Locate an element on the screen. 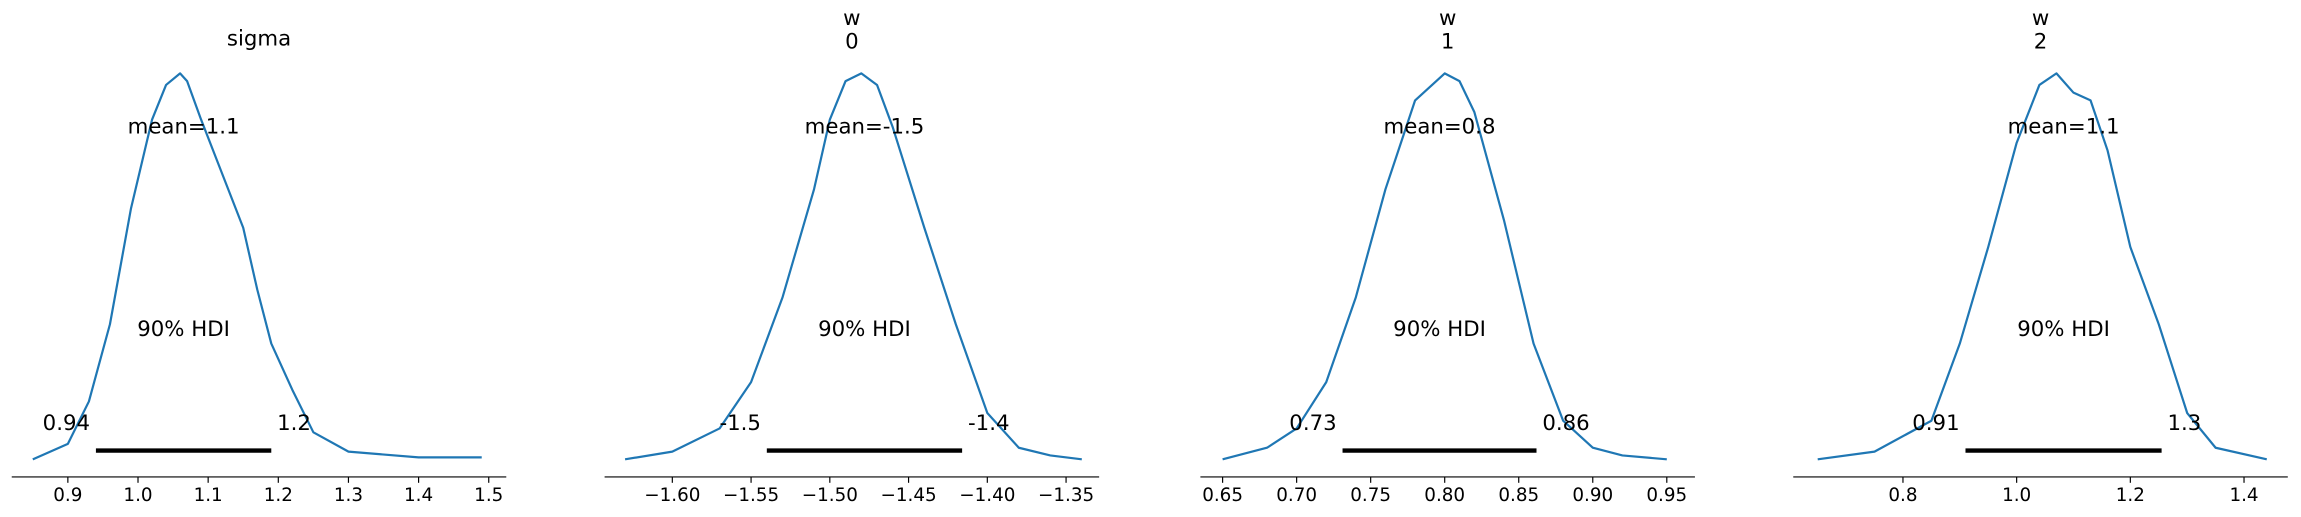 This screenshot has height=517, width=2301. hdi-high-label: 1.3 is located at coordinates (2184, 423).